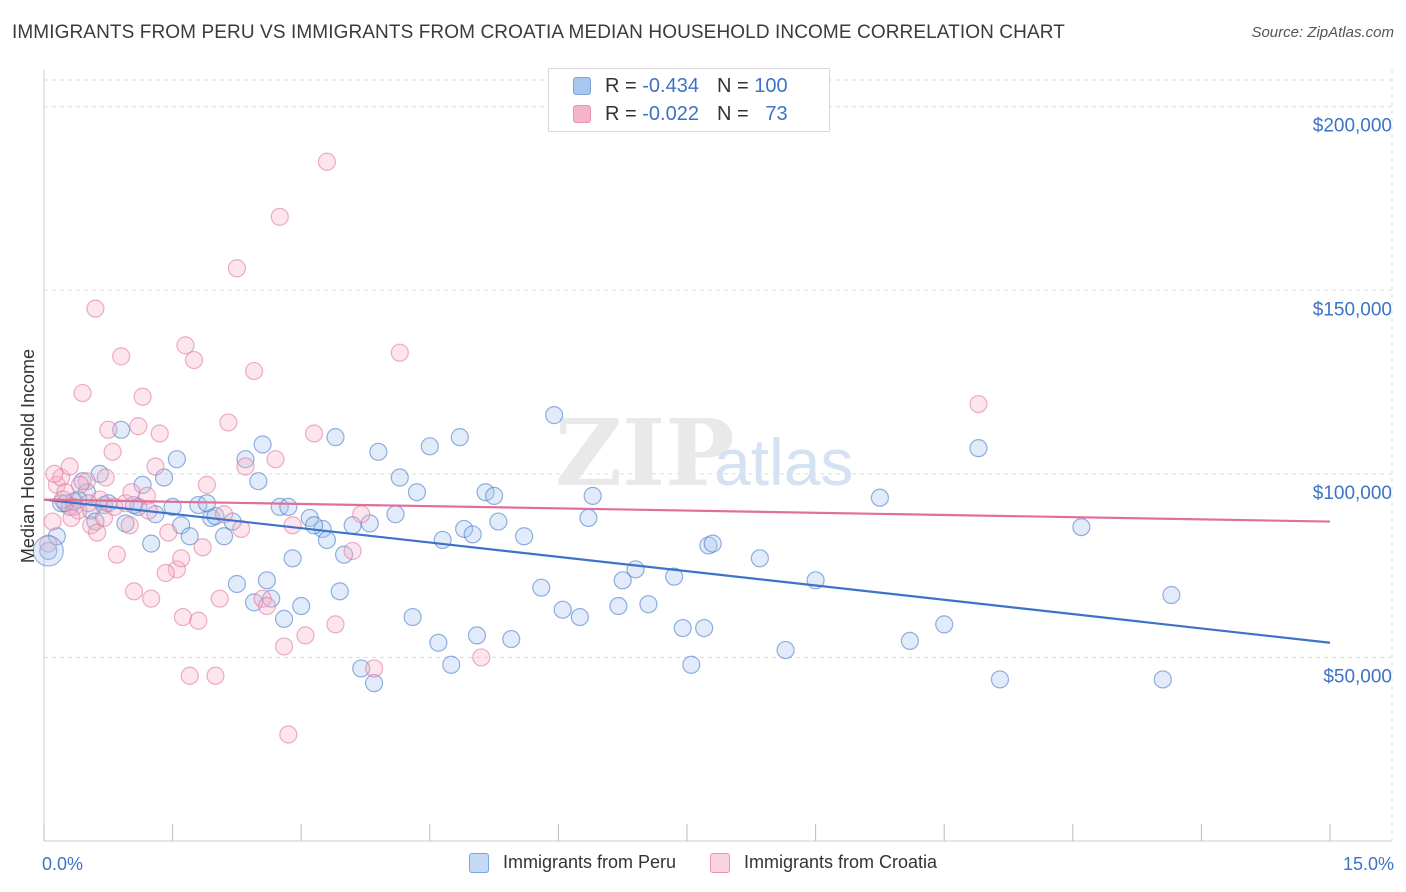 This screenshot has height=892, width=1406. I want to click on legend-swatch-croatia, so click(582, 114).